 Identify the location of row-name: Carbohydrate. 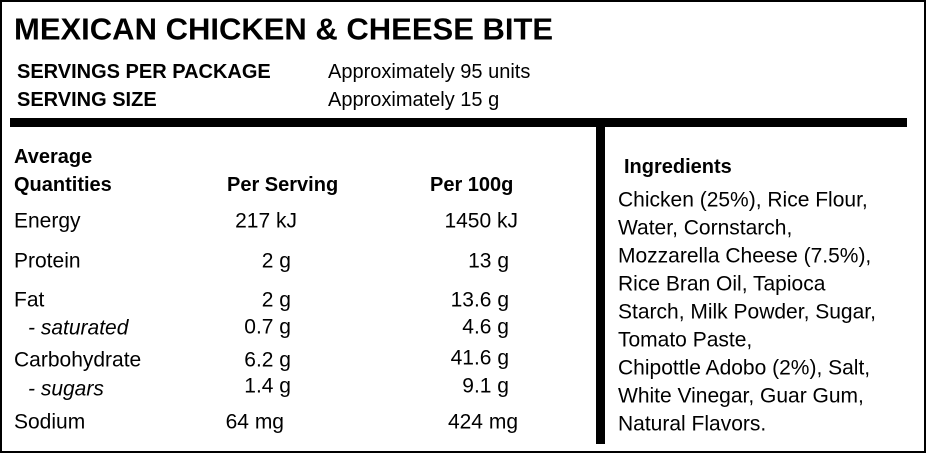
(78, 360).